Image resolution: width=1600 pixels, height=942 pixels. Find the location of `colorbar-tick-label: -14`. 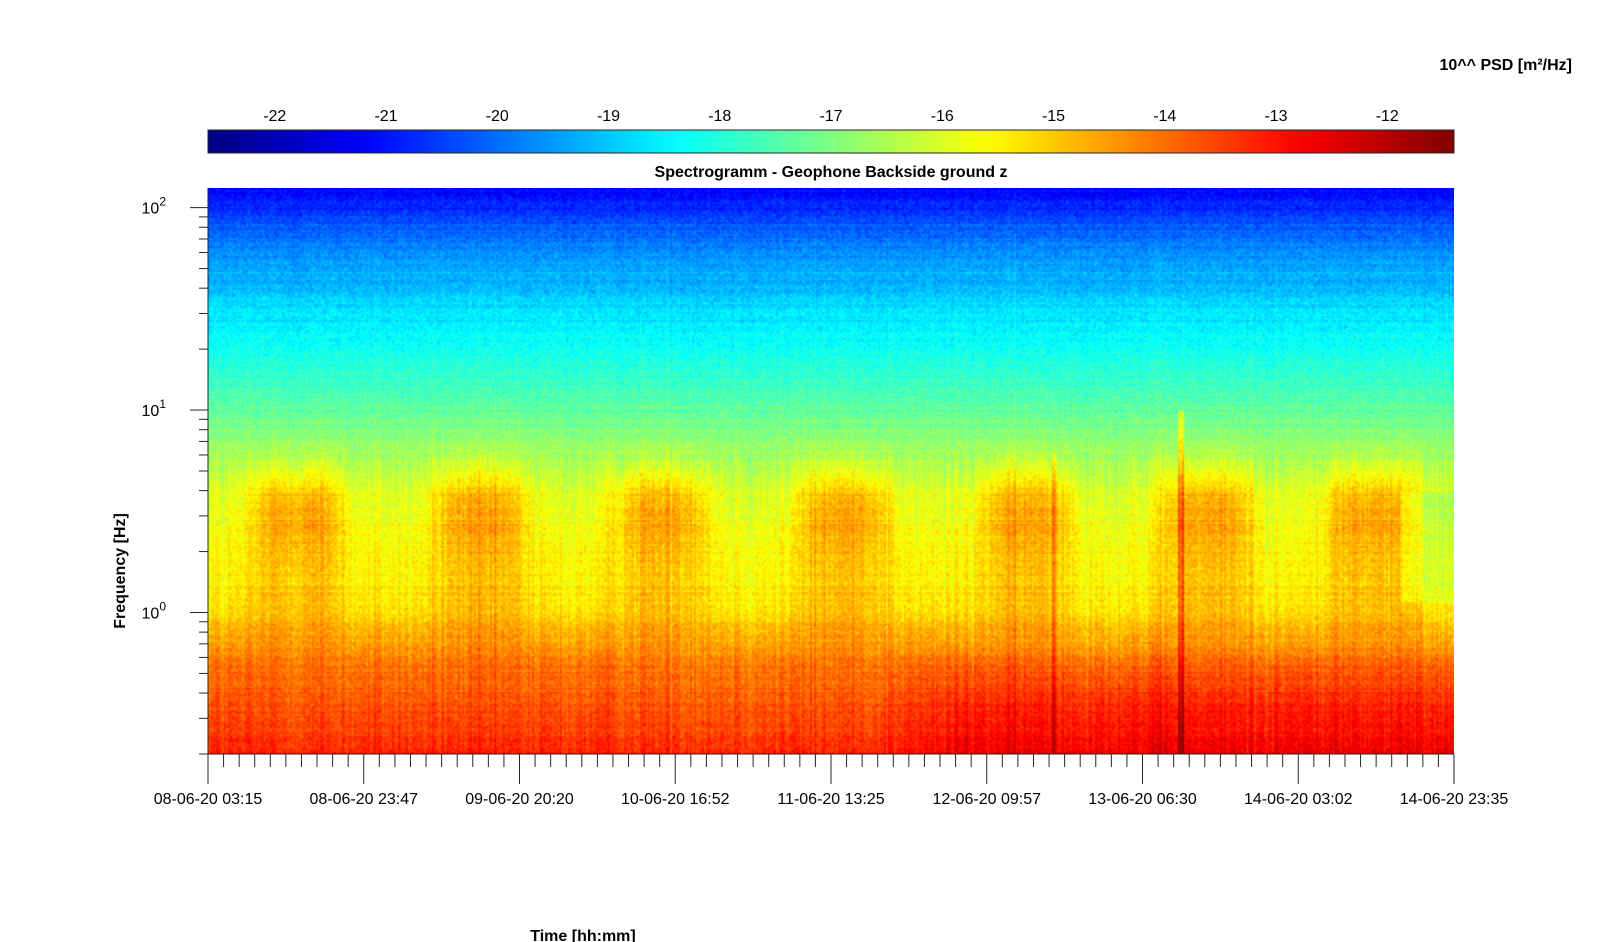

colorbar-tick-label: -14 is located at coordinates (1164, 116).